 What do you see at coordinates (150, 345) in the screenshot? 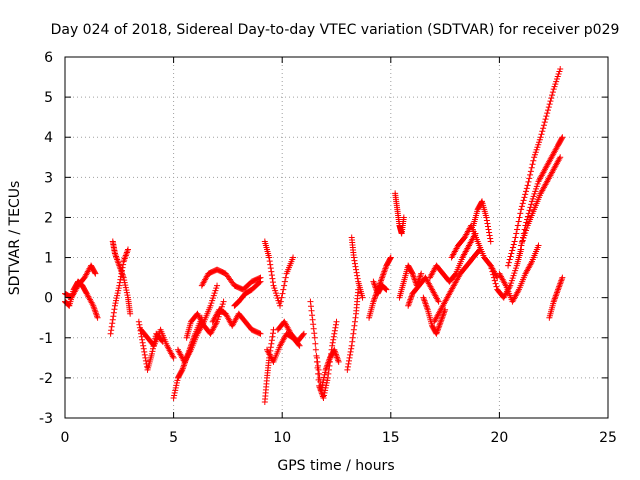
I see `series-arc-e` at bounding box center [150, 345].